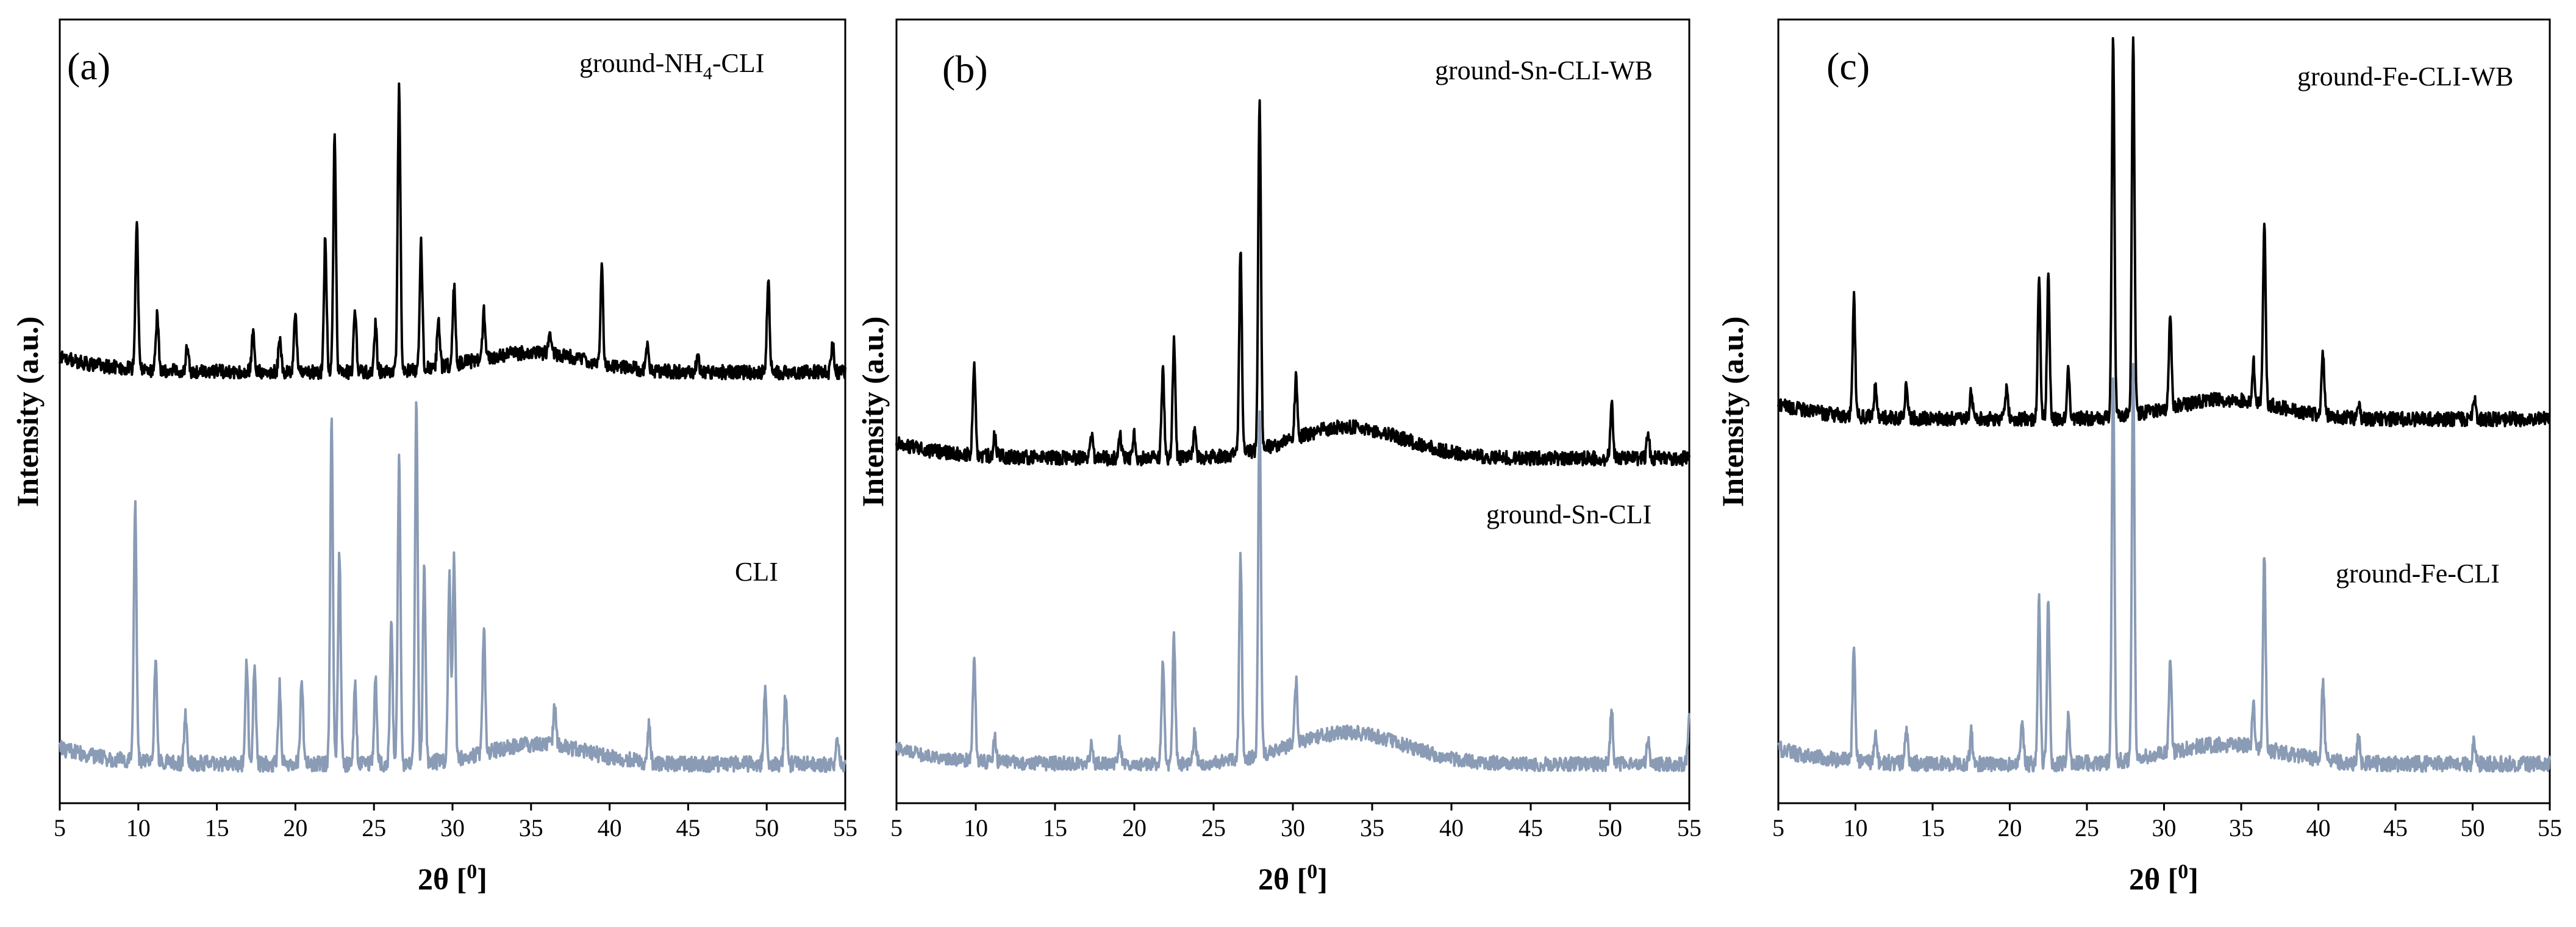 The width and height of the screenshot is (2576, 927). Describe the element at coordinates (374, 828) in the screenshot. I see `panel-a-x-tick-label-25: 25` at that location.